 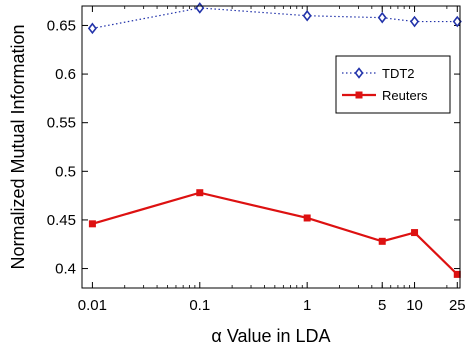 I want to click on legend-items: TDT2 Reuters, so click(x=385, y=84).